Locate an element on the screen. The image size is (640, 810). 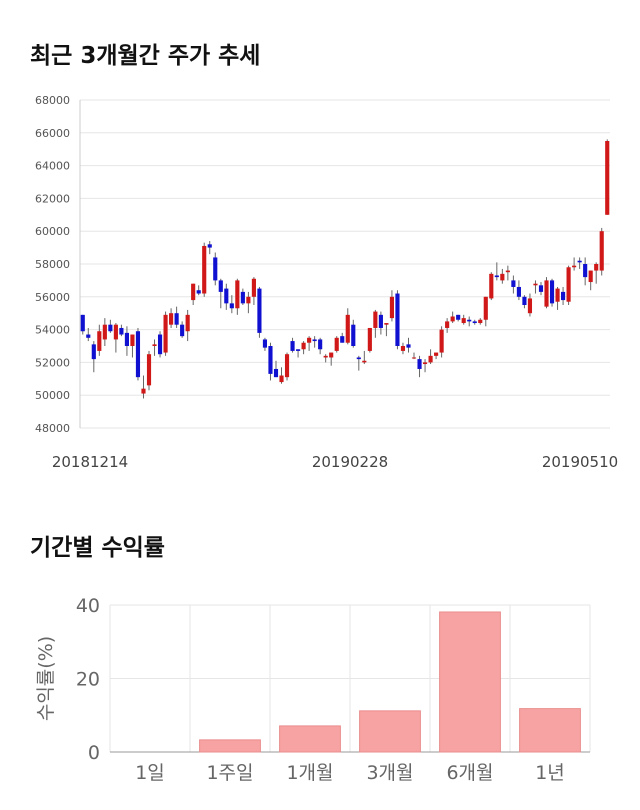
y-axis-label: 수익률(%) is located at coordinates (46, 678).